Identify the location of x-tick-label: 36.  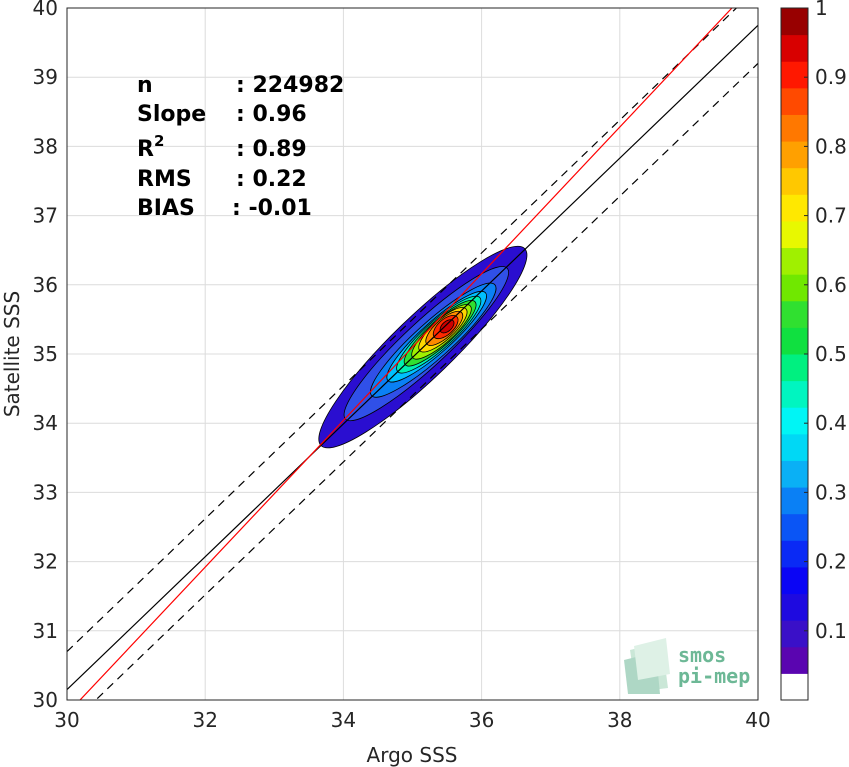
(481, 720).